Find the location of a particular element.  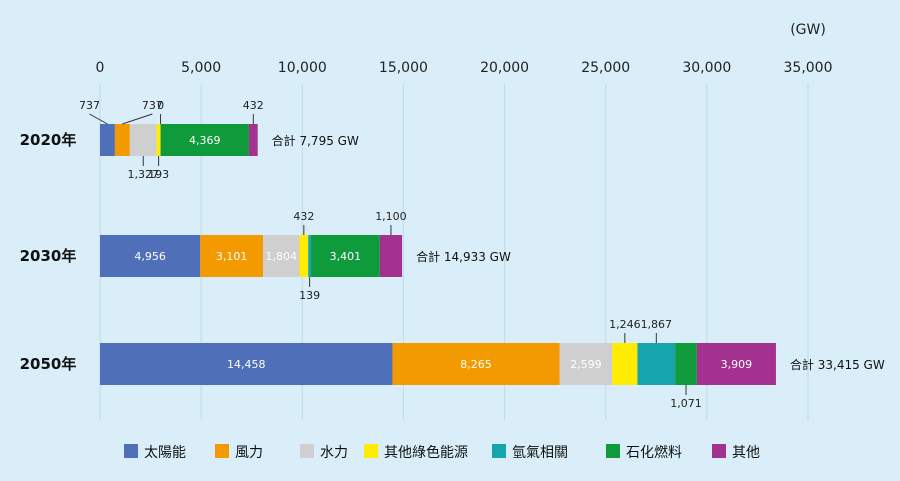

bar-value-label: 1,071 is located at coordinates (686, 403).